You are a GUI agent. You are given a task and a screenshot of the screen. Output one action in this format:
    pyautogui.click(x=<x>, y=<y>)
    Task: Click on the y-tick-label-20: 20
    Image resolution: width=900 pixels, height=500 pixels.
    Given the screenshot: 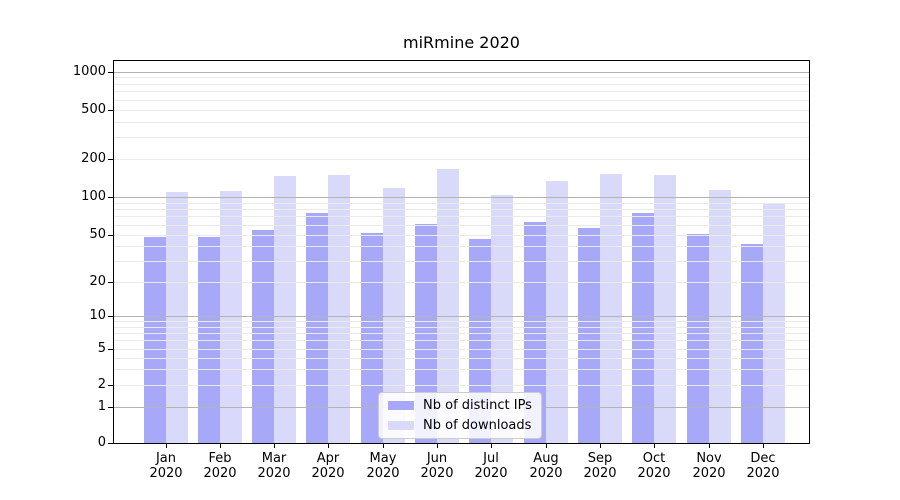 What is the action you would take?
    pyautogui.click(x=97, y=281)
    